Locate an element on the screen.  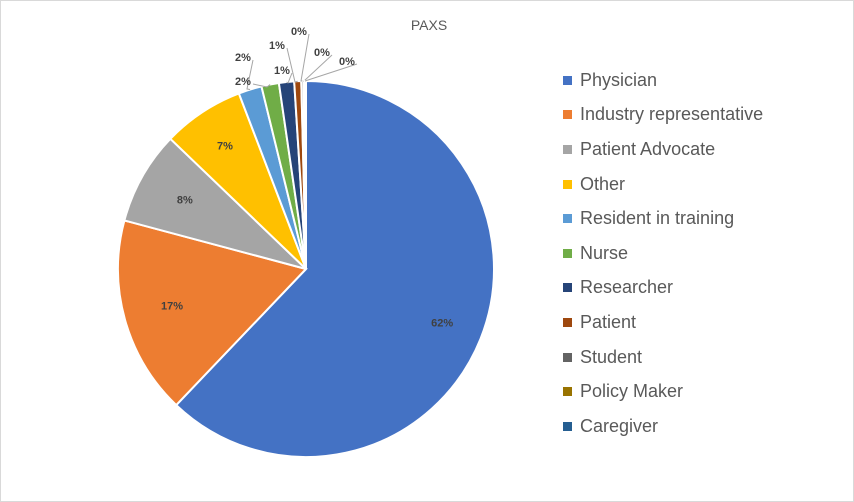
legend-item: Physician is located at coordinates (663, 80).